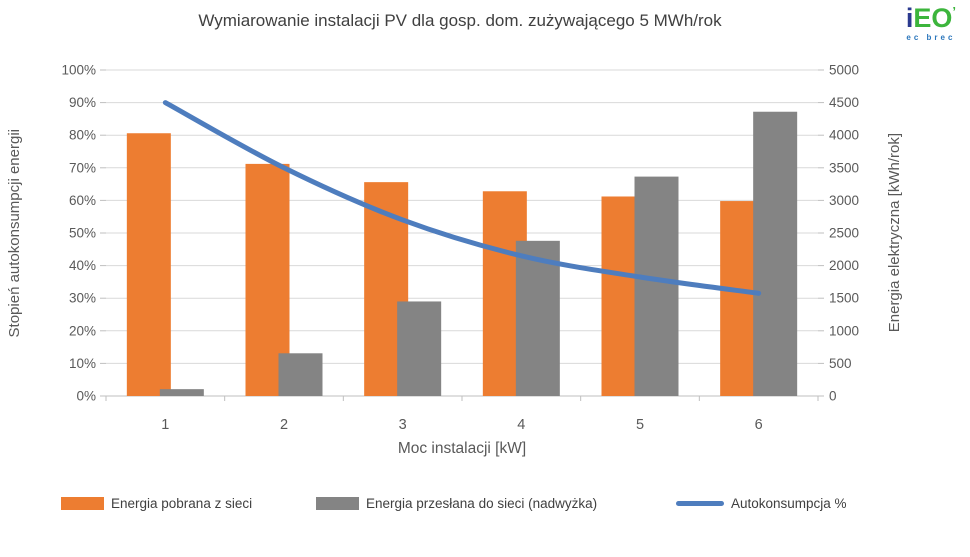 This screenshot has height=557, width=970. I want to click on left-axis-tick-label: 100%, so click(78, 70).